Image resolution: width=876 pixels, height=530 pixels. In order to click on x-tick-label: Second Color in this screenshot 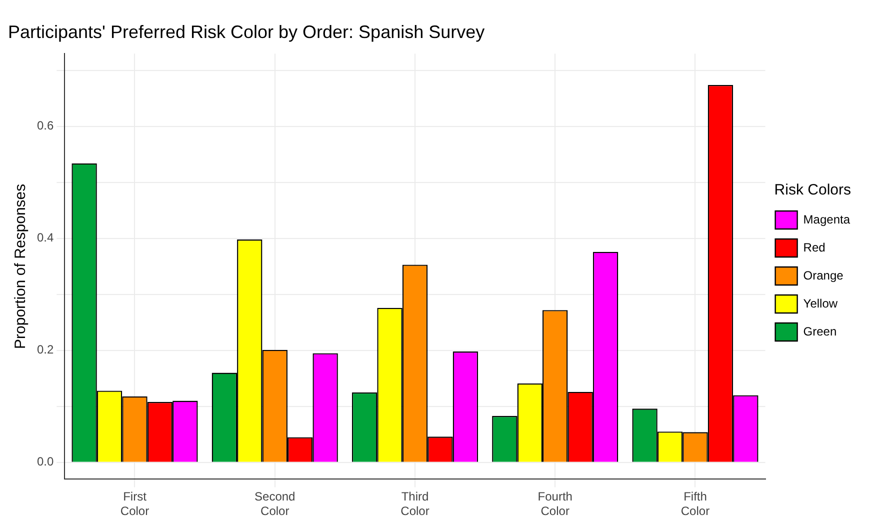, I will do `click(275, 504)`.